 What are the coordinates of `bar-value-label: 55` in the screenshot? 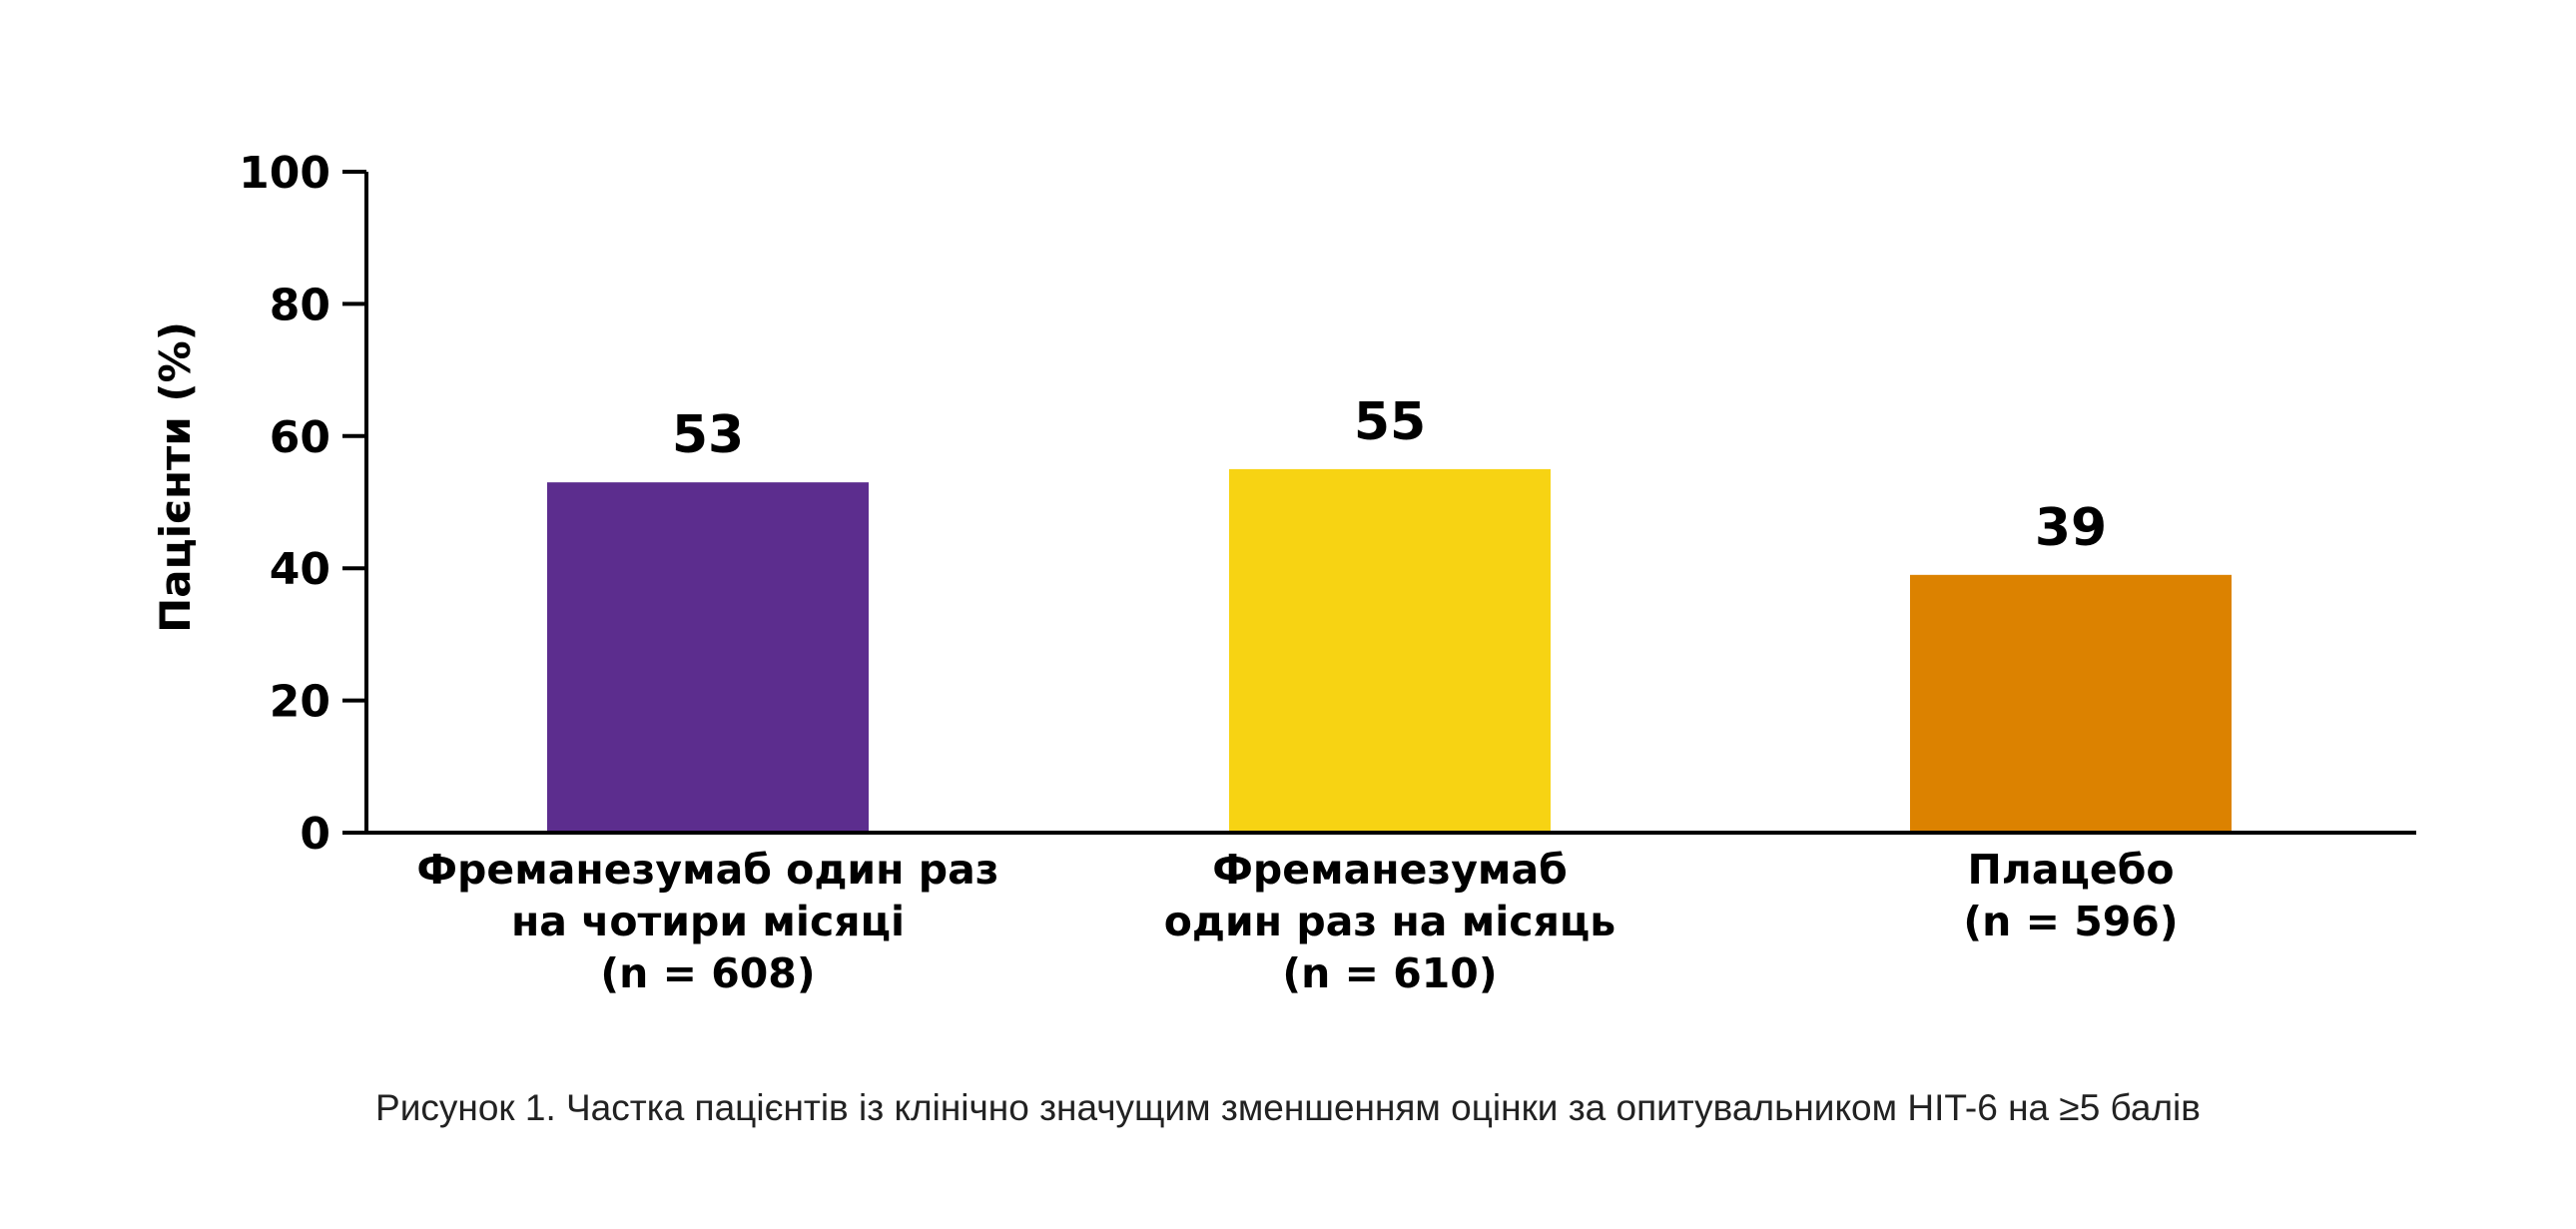 It's located at (1390, 422).